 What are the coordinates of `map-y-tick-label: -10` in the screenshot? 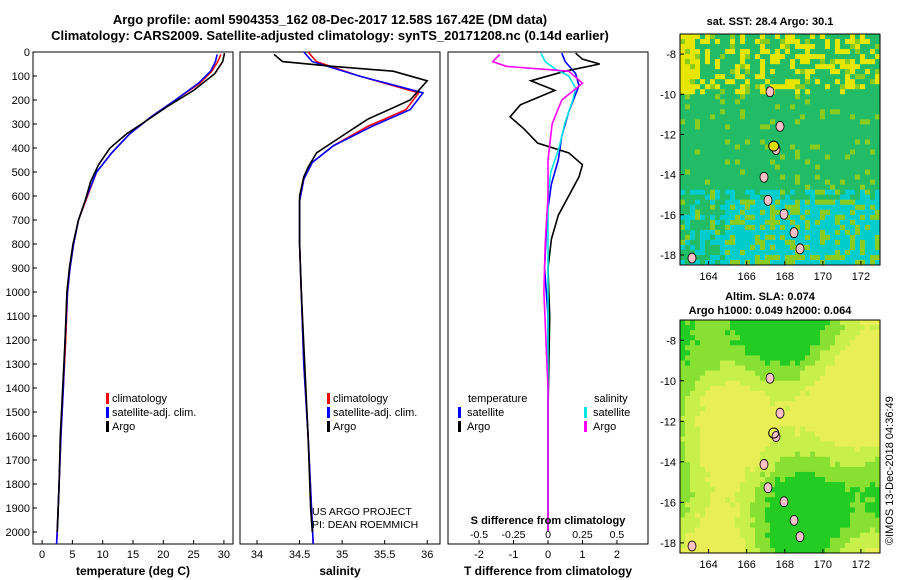 It's located at (668, 382).